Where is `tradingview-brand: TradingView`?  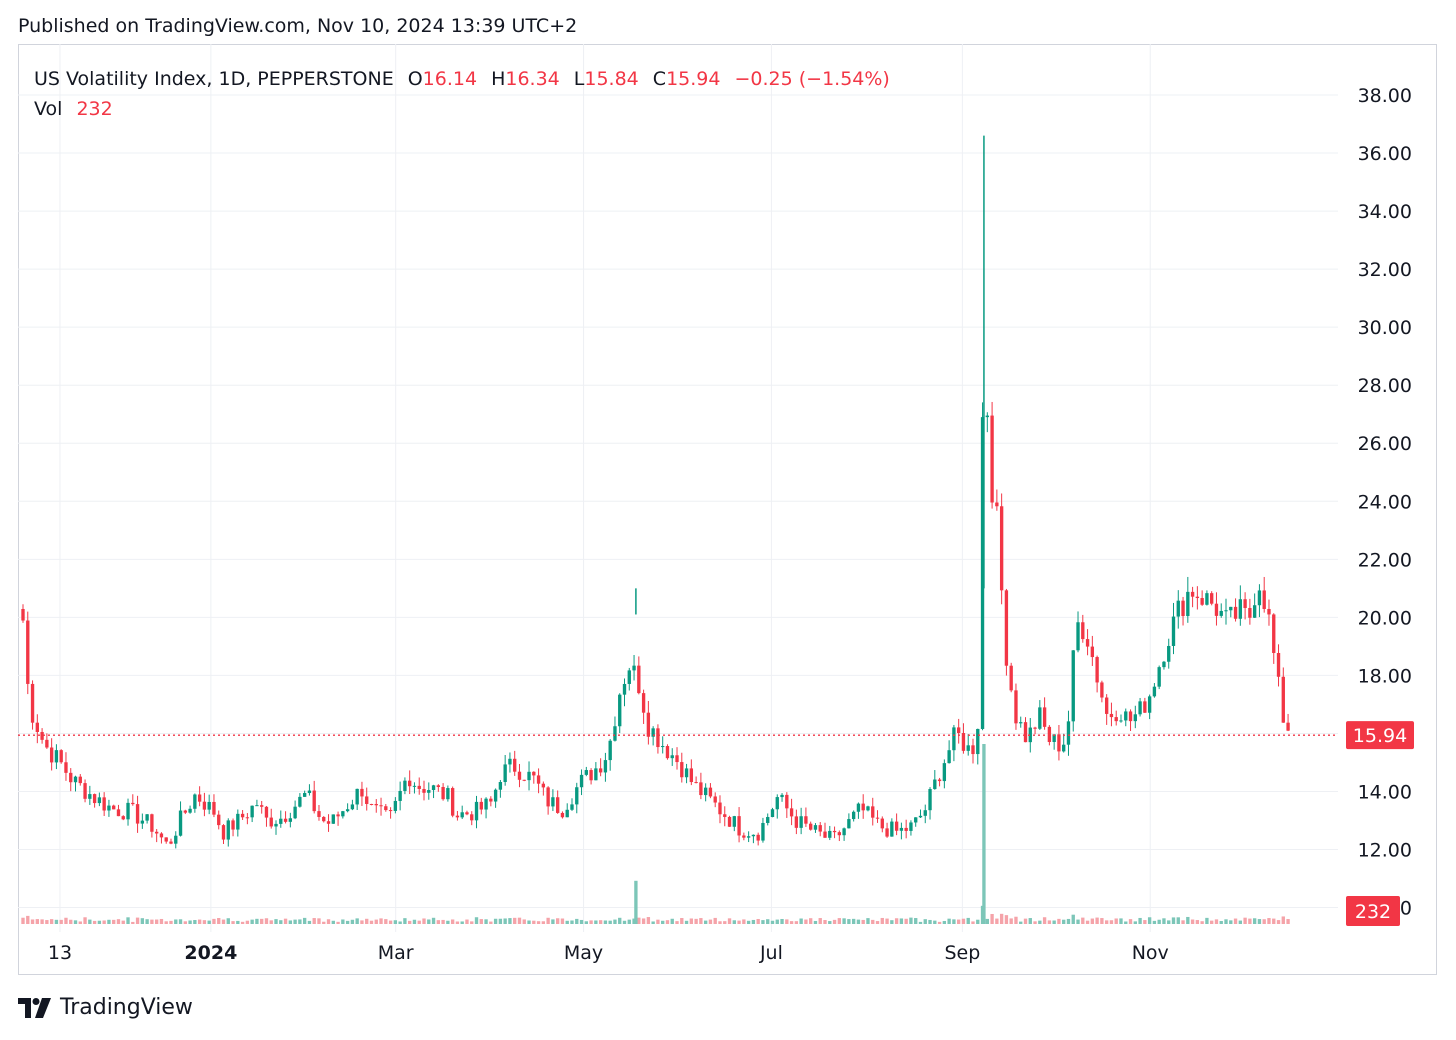
tradingview-brand: TradingView is located at coordinates (105, 1007).